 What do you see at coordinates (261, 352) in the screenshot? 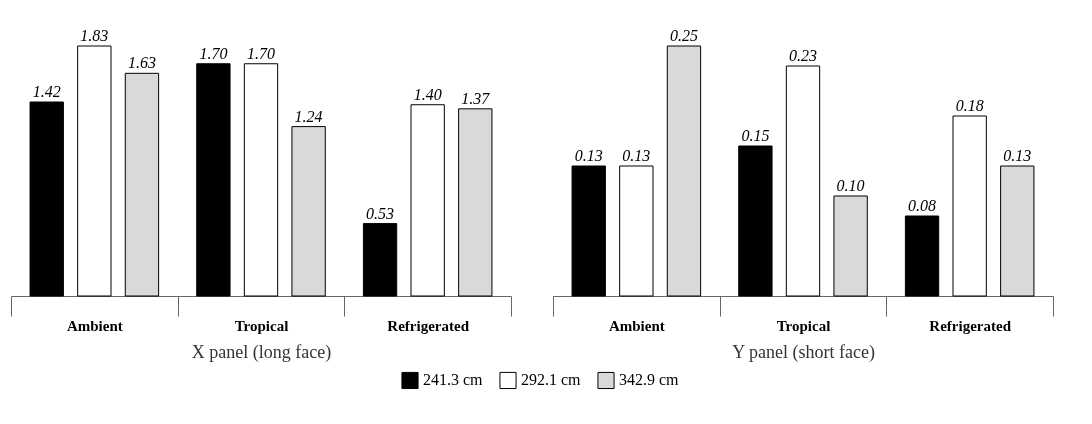
I see `x-axis-title: X panel (long face)` at bounding box center [261, 352].